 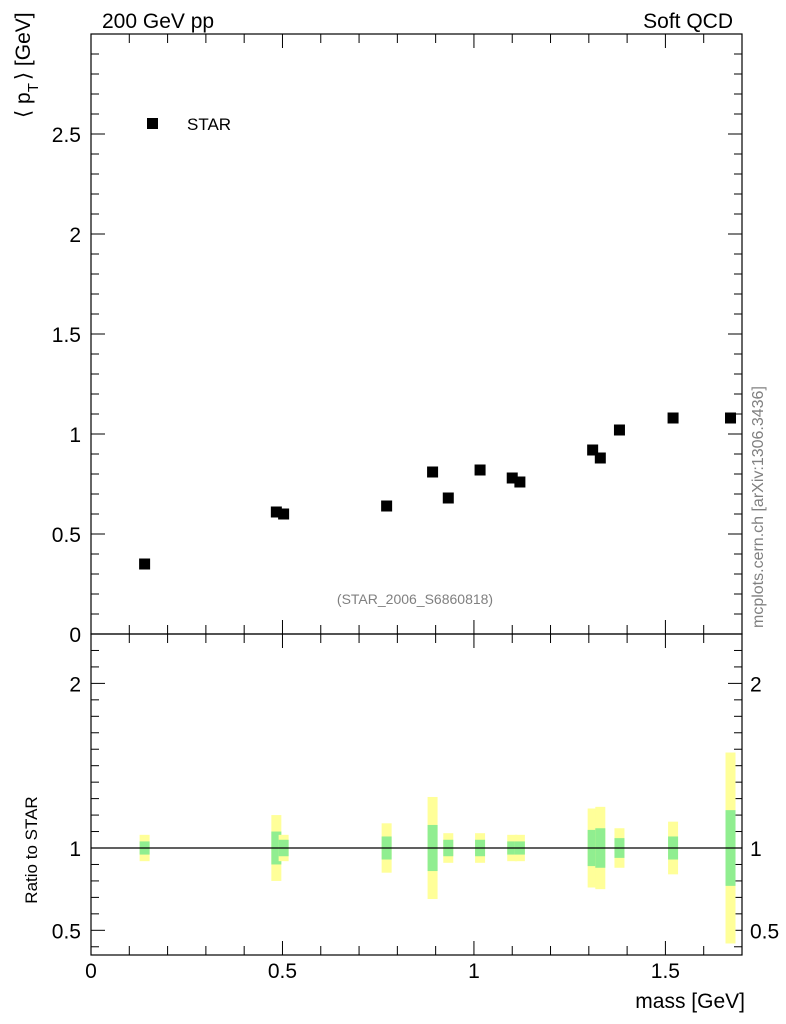 What do you see at coordinates (474, 971) in the screenshot?
I see `x-tick-label: 1` at bounding box center [474, 971].